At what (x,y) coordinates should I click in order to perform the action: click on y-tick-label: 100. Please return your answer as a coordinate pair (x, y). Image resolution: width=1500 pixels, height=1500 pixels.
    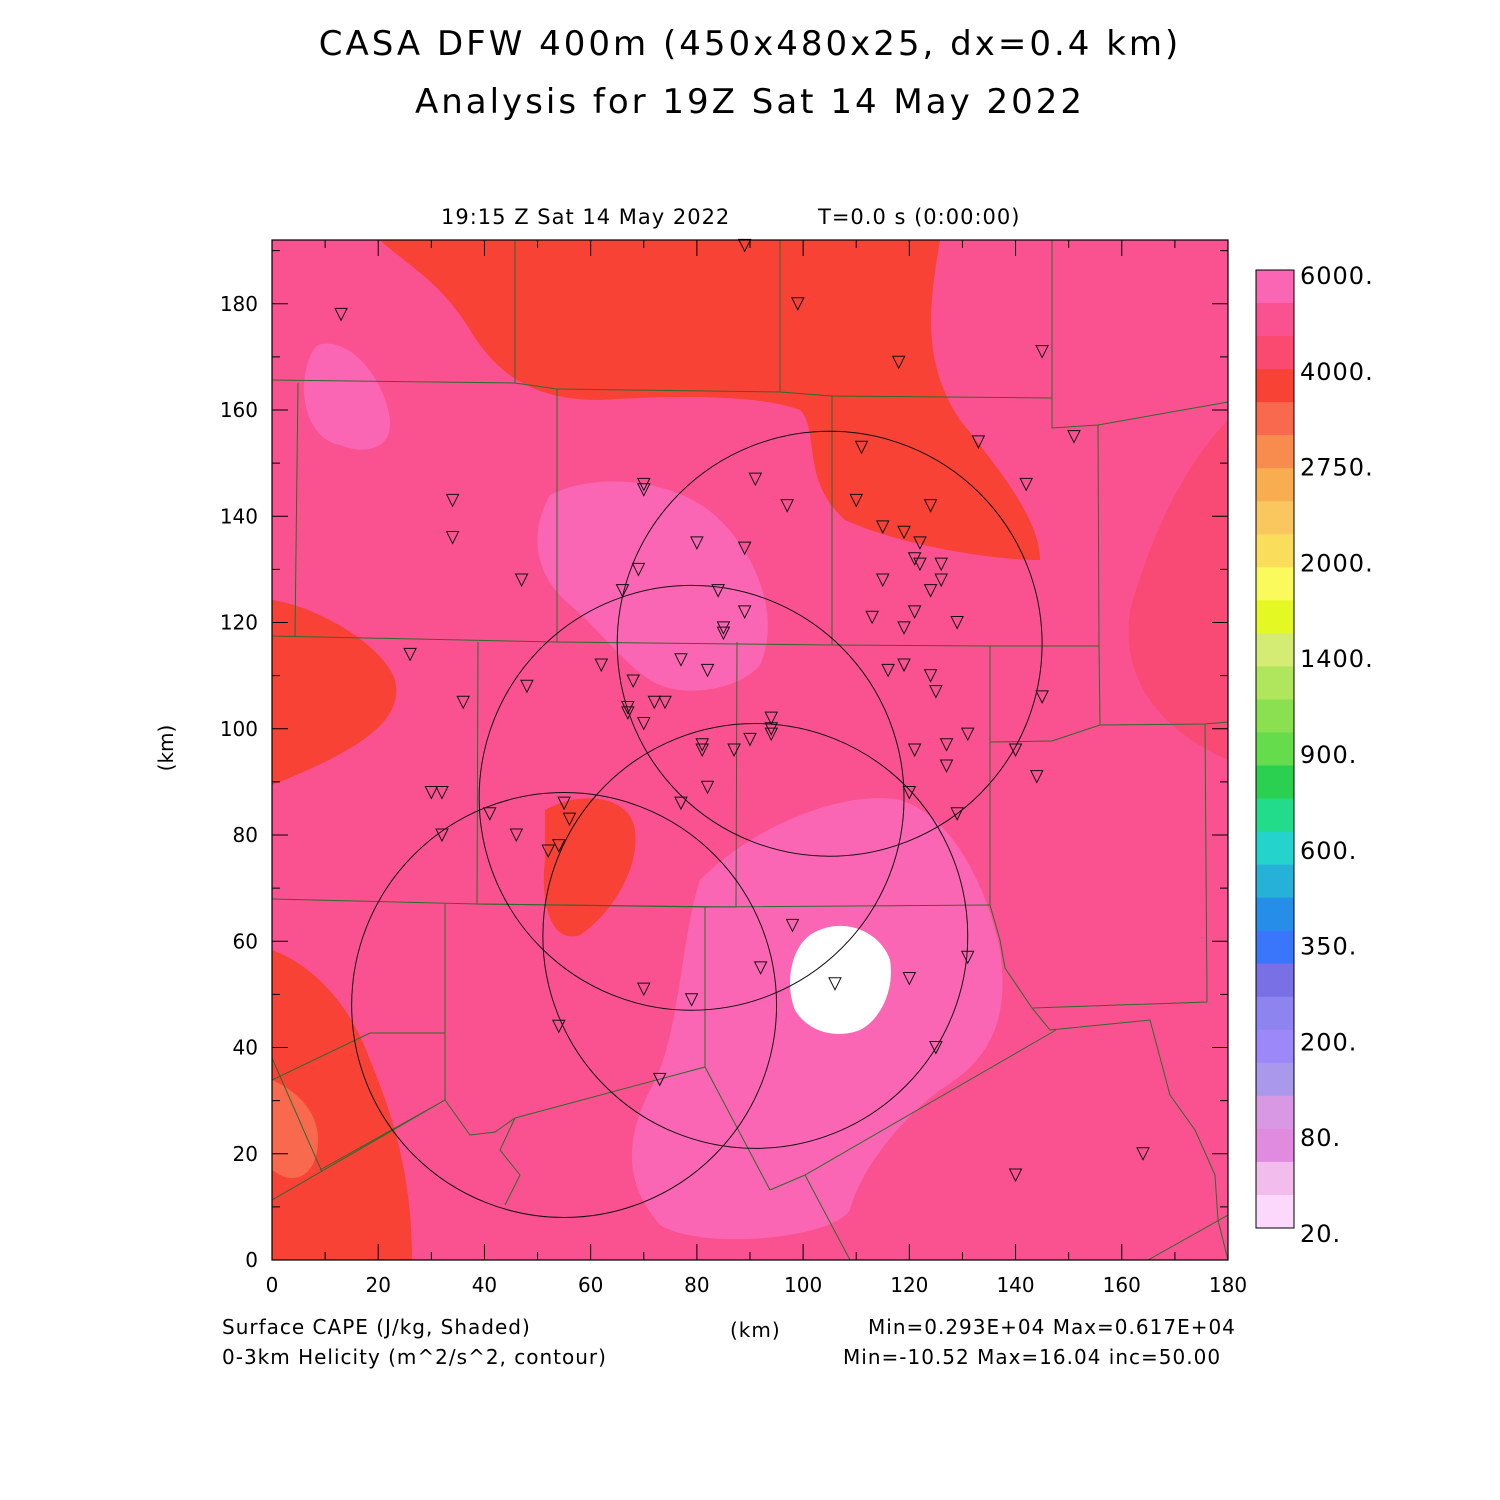
    Looking at the image, I should click on (239, 729).